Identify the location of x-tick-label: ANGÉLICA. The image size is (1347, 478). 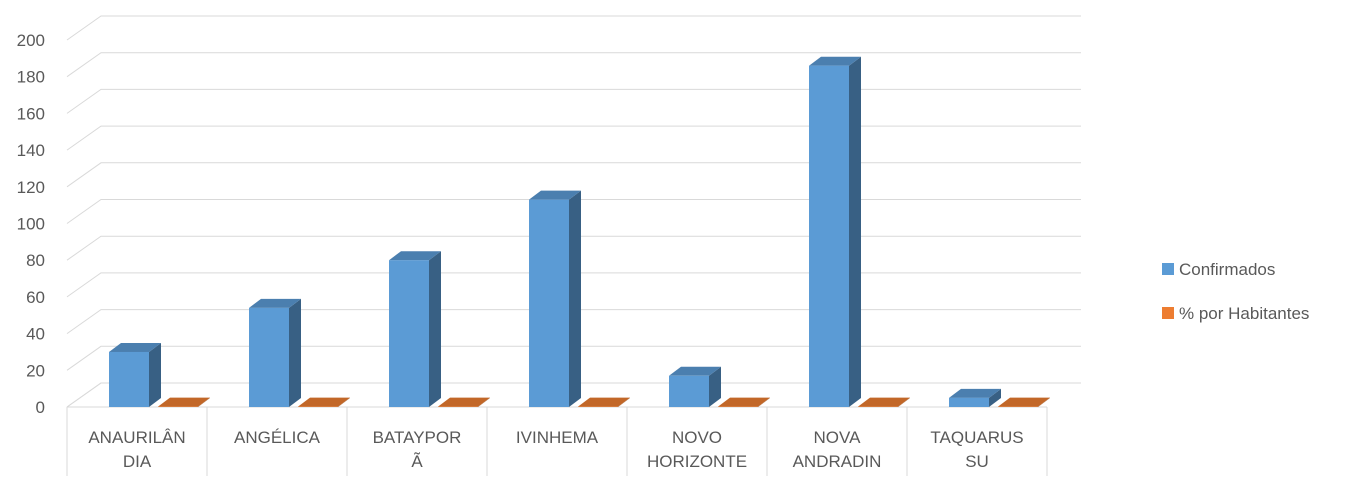
(277, 437).